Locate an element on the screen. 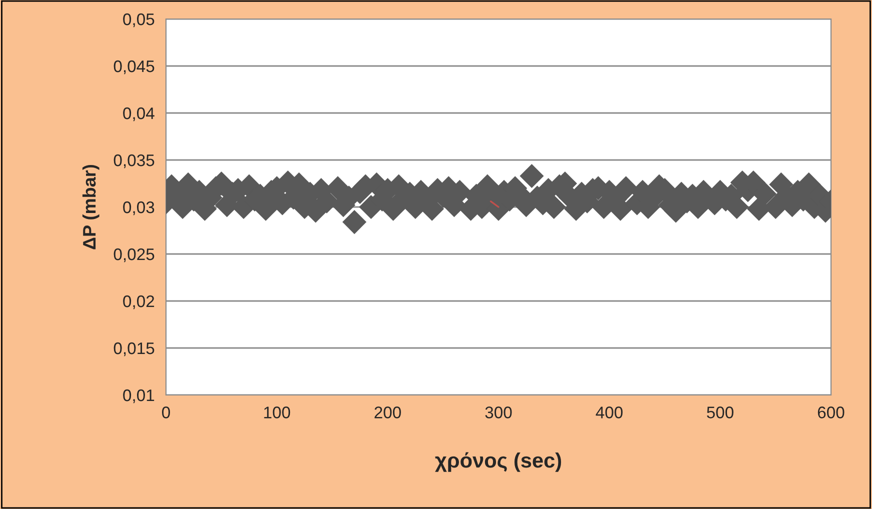  y-axis-title: ΔP (mbar) is located at coordinates (91, 207).